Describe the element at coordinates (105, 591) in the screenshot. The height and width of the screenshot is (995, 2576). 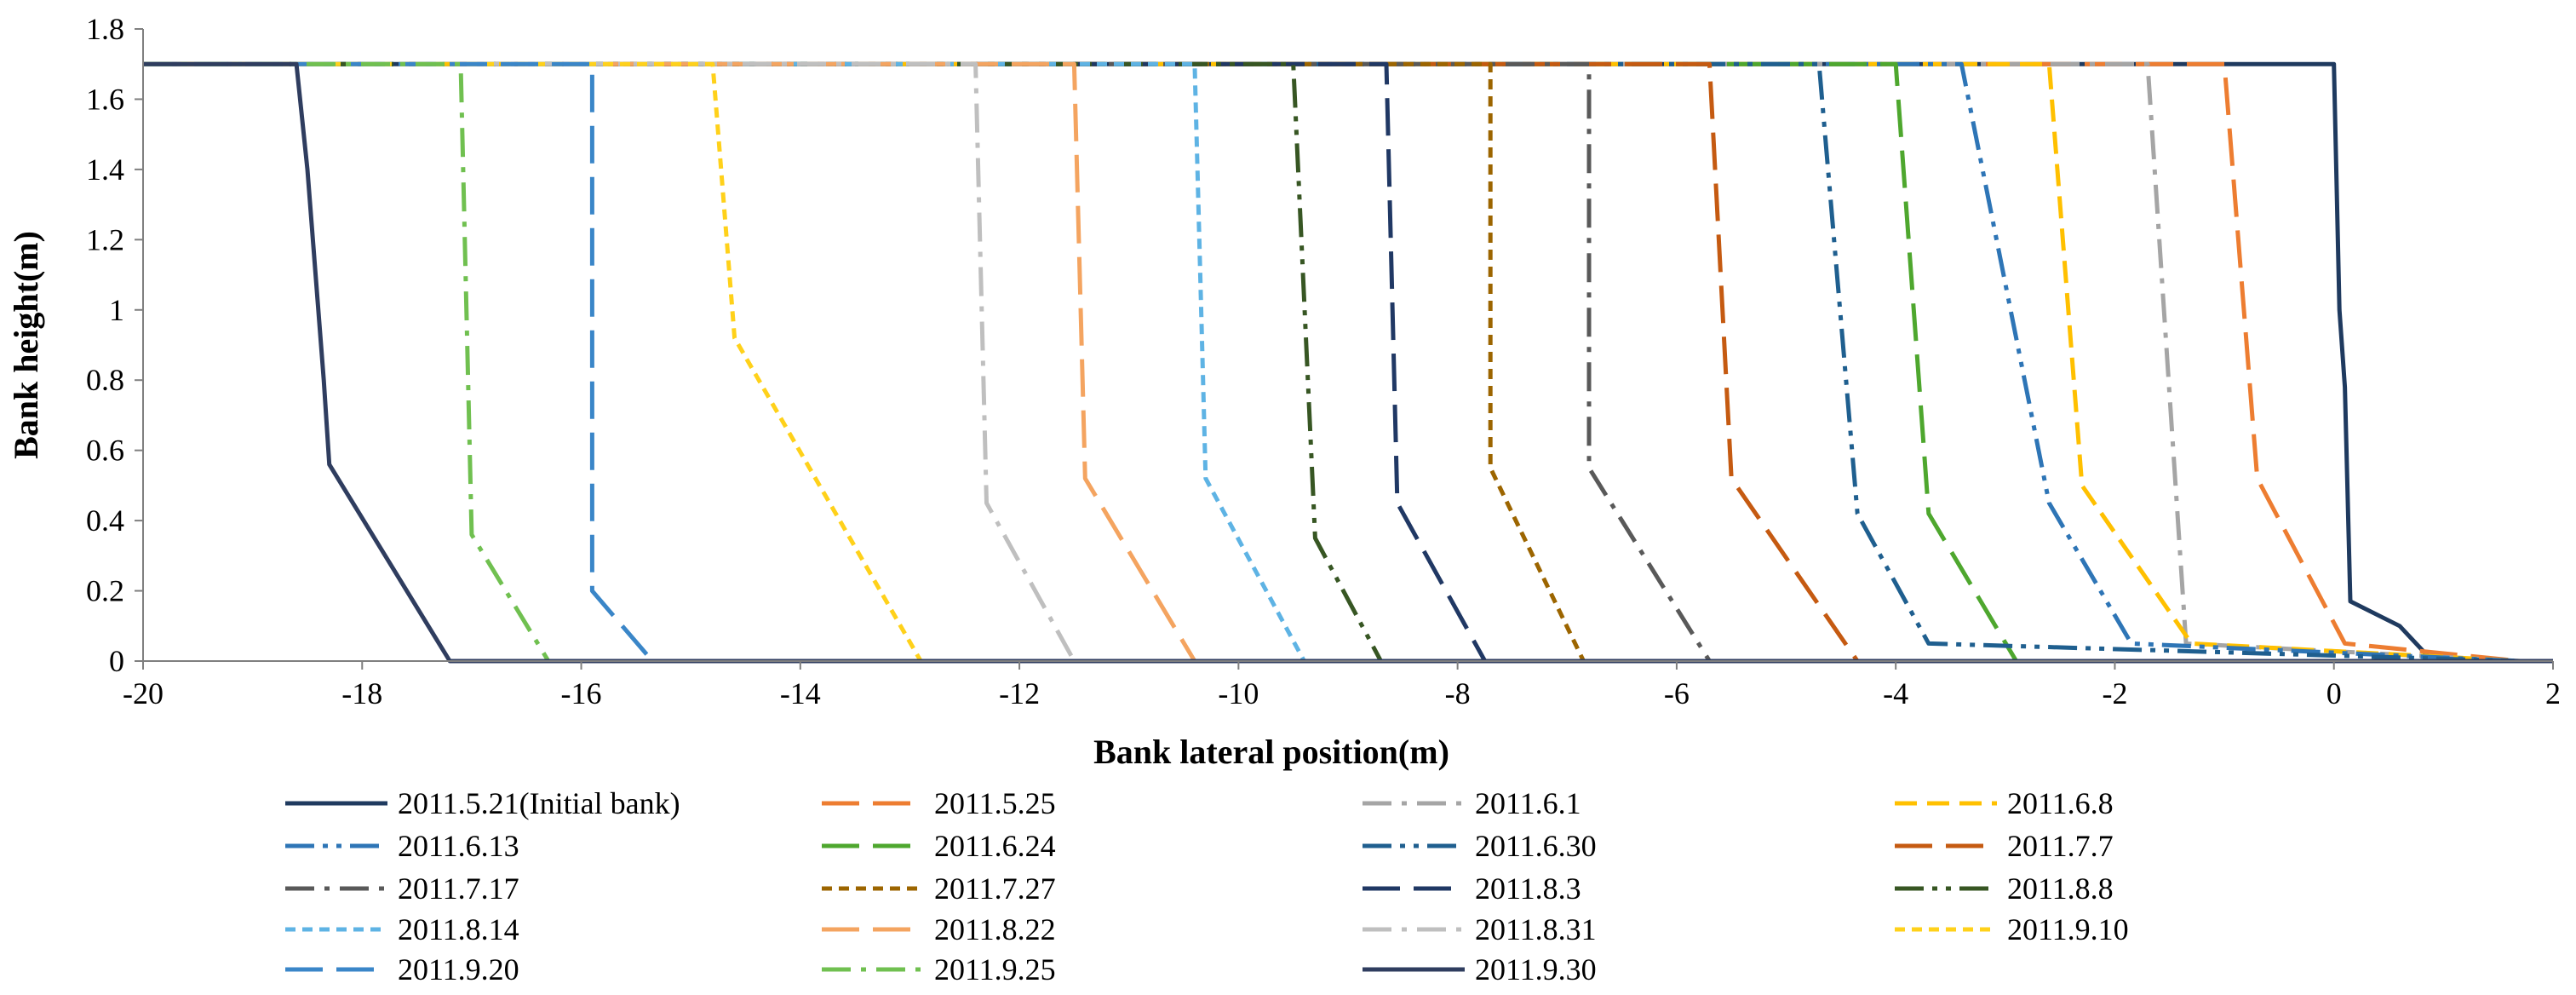
I see `y-tick-label: 0.2` at that location.